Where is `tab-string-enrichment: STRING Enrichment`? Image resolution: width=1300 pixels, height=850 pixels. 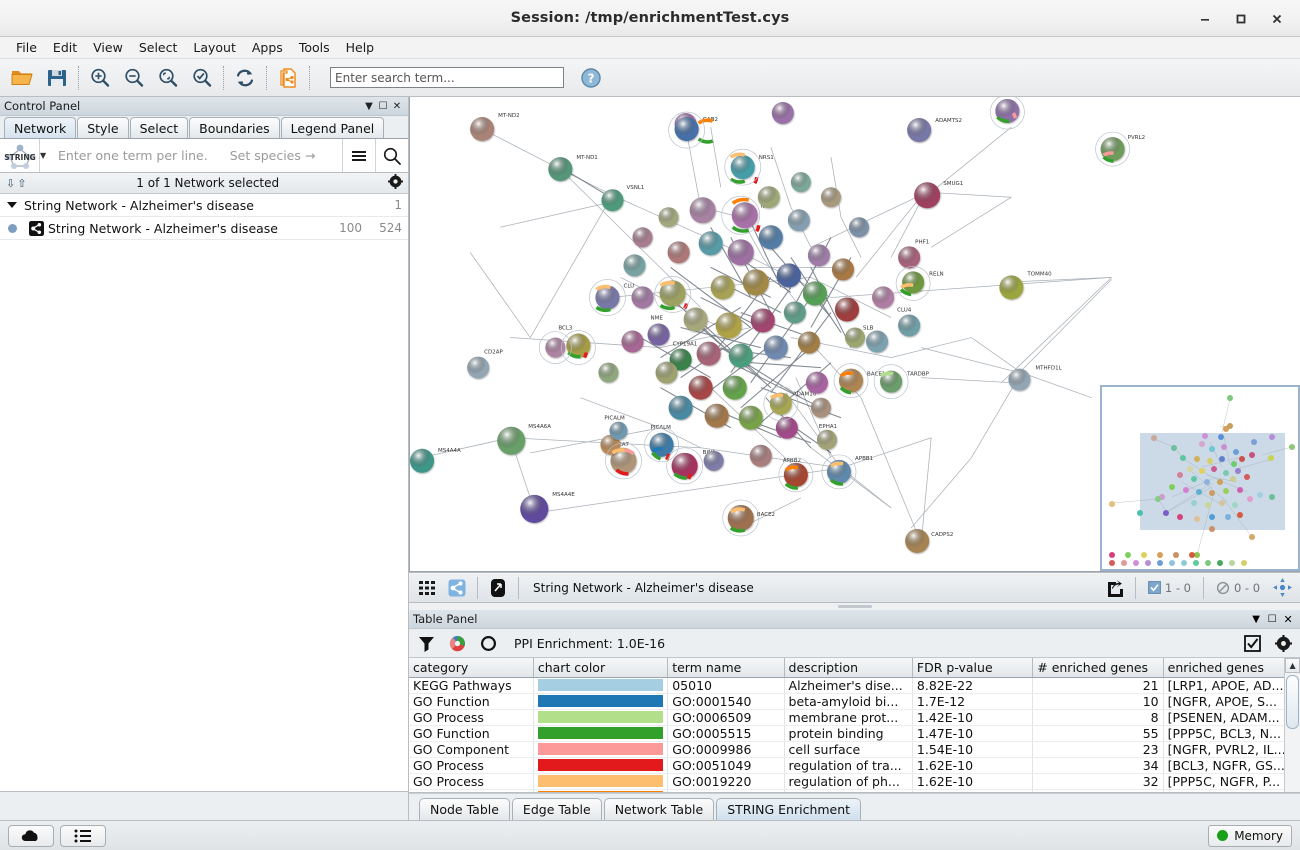 tab-string-enrichment: STRING Enrichment is located at coordinates (789, 809).